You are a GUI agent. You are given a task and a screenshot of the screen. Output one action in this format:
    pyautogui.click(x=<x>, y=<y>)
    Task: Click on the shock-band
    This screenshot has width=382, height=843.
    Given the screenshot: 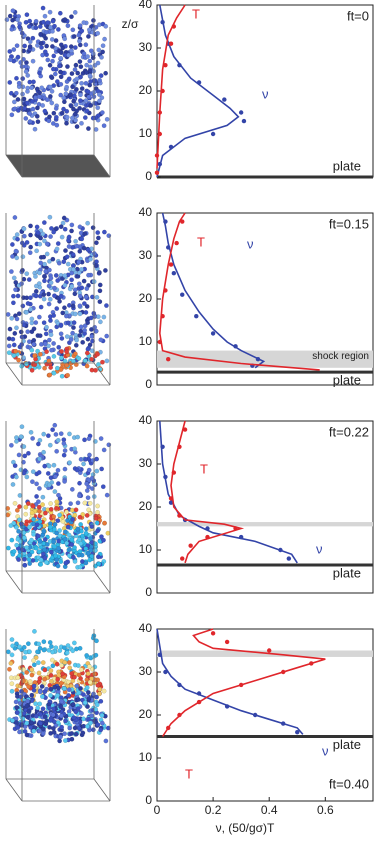 What is the action you would take?
    pyautogui.click(x=265, y=359)
    